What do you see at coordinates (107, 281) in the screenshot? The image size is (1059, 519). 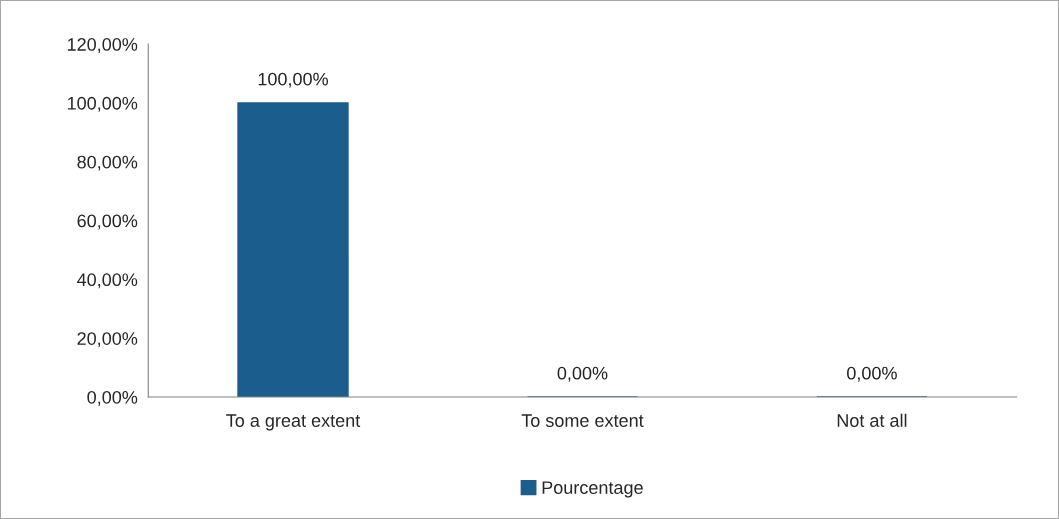 I see `y-tick-label: 40,00%` at bounding box center [107, 281].